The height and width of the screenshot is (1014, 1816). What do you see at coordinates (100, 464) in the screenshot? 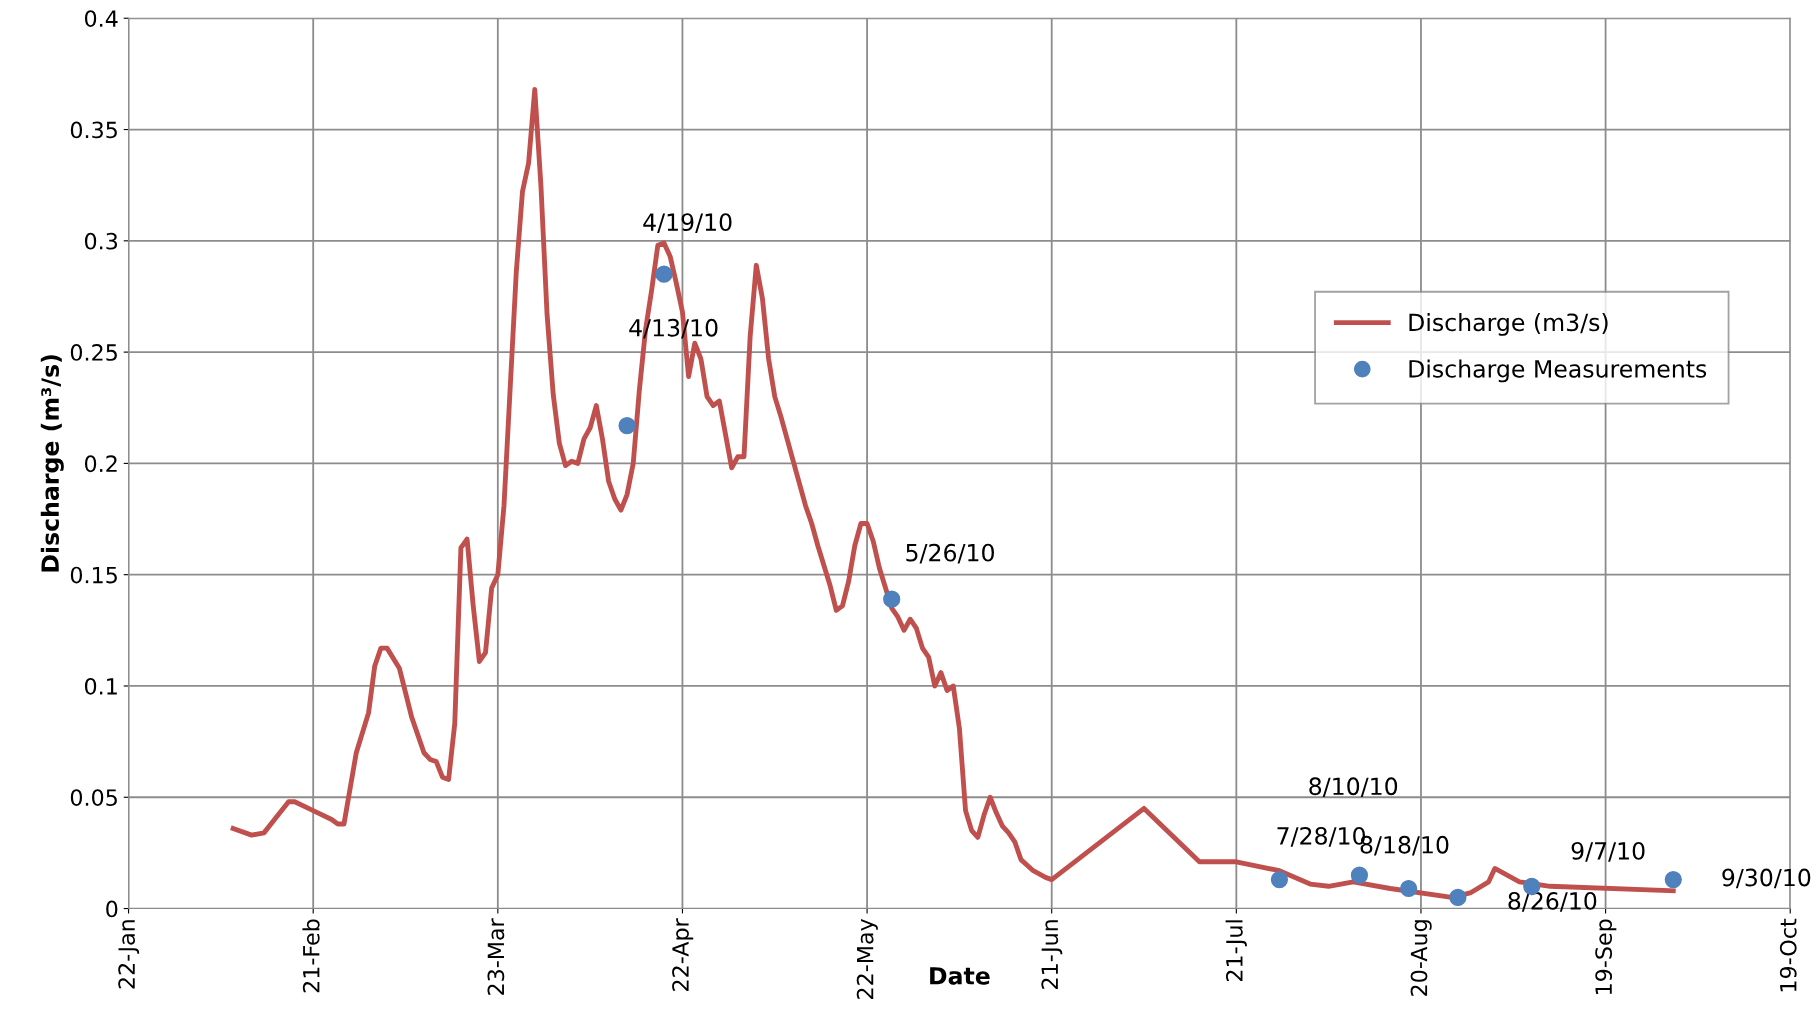
I see `y-tick-label: 0.2` at bounding box center [100, 464].